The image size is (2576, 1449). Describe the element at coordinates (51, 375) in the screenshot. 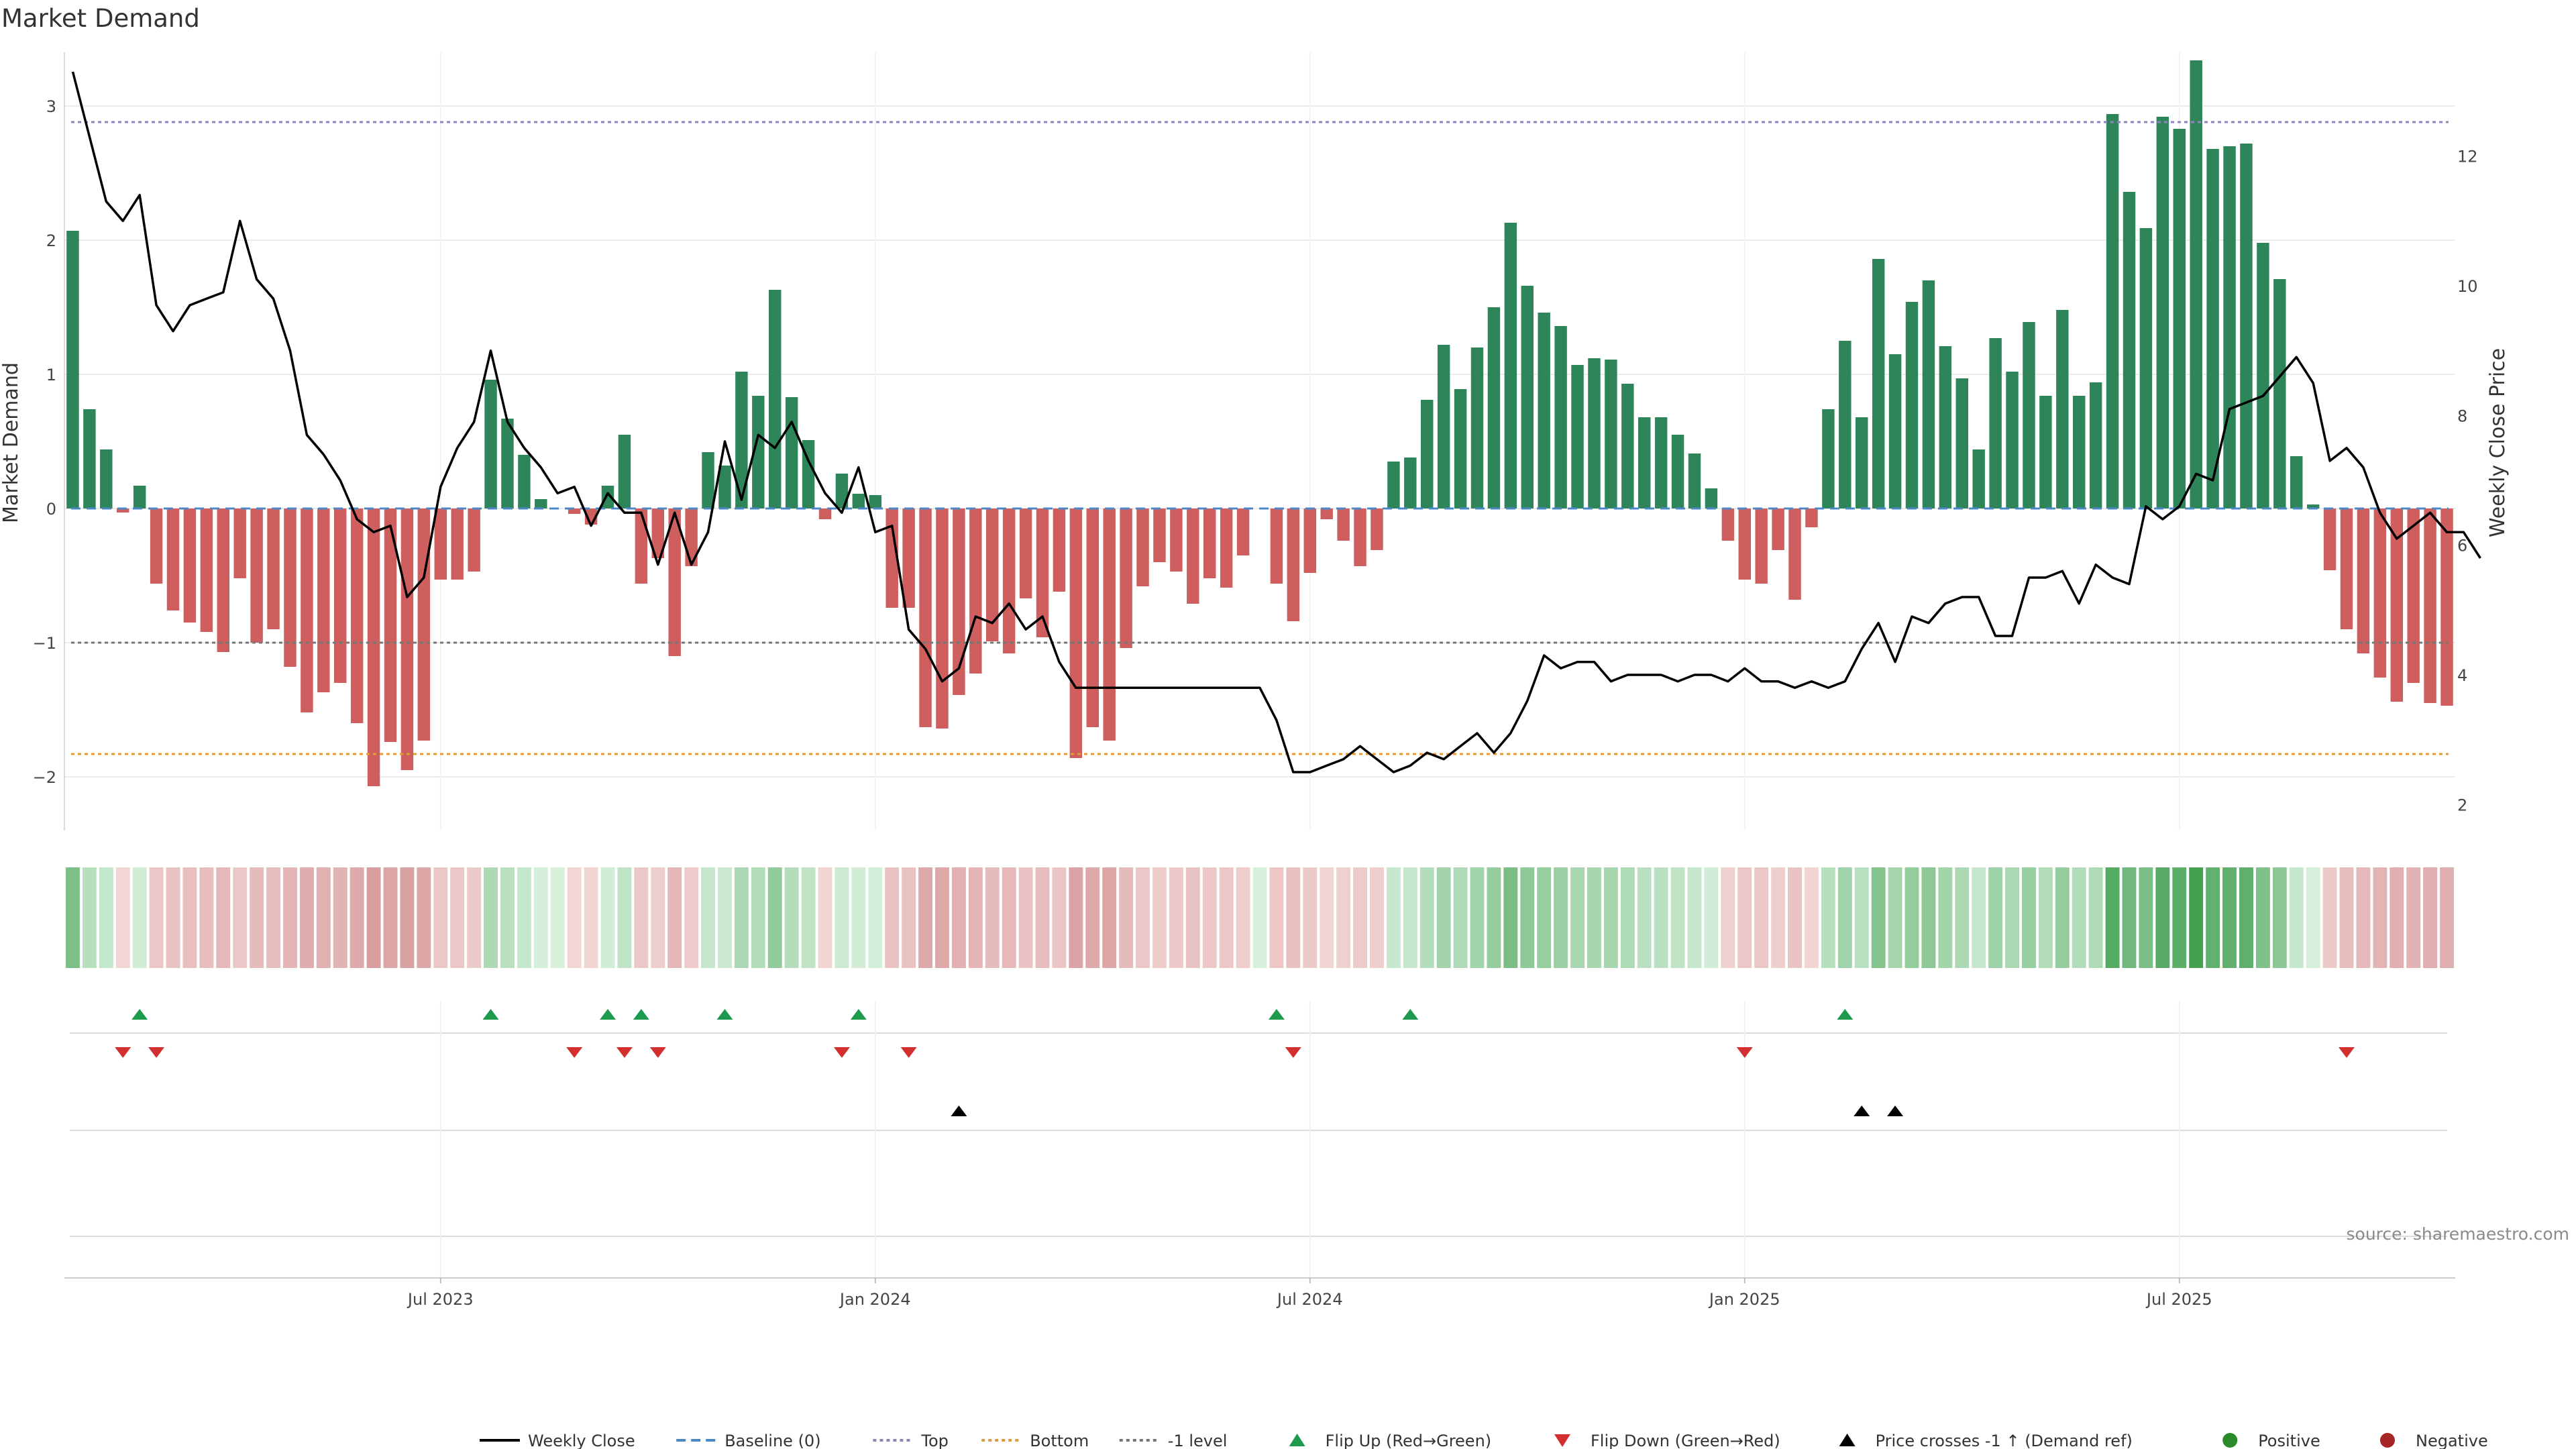

I see `y-tick-label: 1` at that location.